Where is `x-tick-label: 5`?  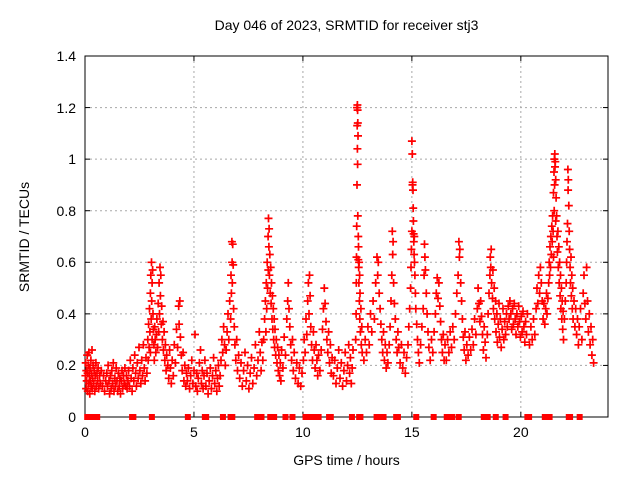
x-tick-label: 5 is located at coordinates (194, 432).